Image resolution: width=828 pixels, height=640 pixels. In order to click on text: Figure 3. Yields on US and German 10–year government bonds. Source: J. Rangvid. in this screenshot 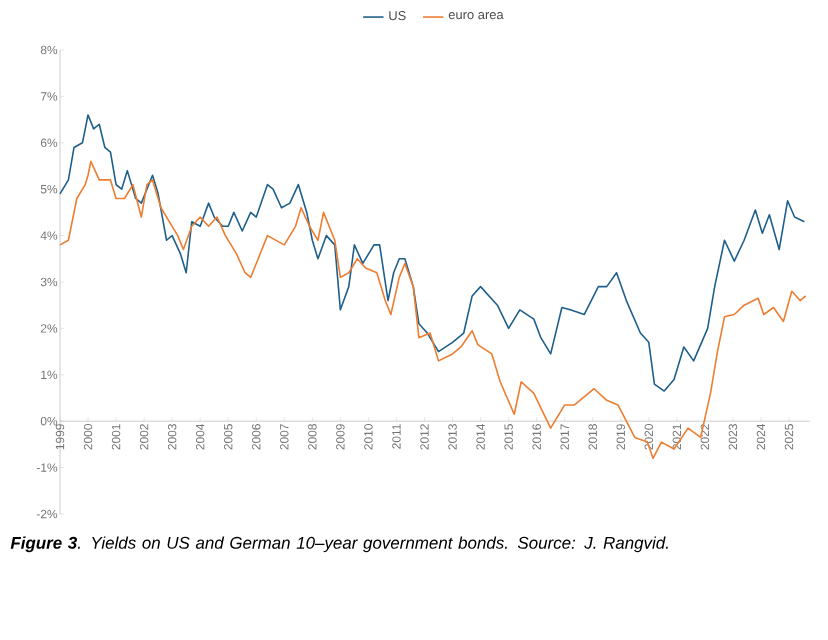, I will do `click(339, 544)`.